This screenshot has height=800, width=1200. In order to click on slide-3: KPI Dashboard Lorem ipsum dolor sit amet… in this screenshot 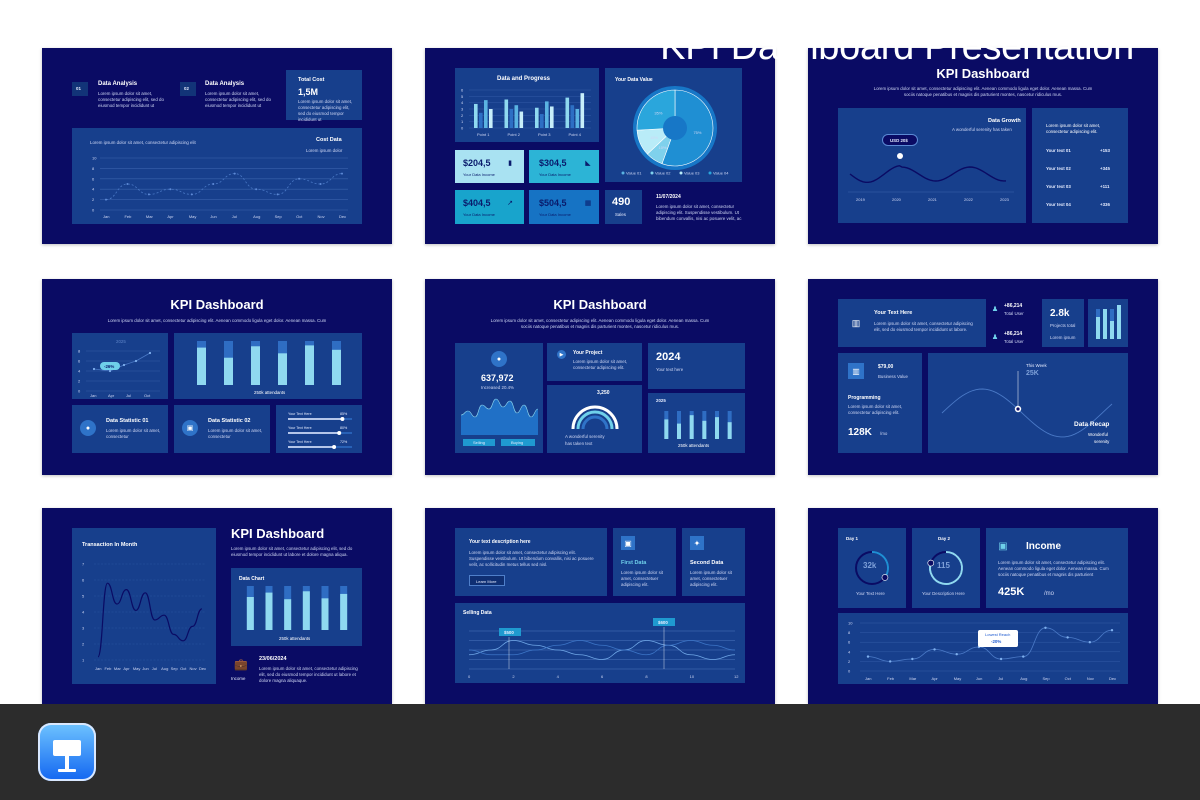, I will do `click(983, 146)`.